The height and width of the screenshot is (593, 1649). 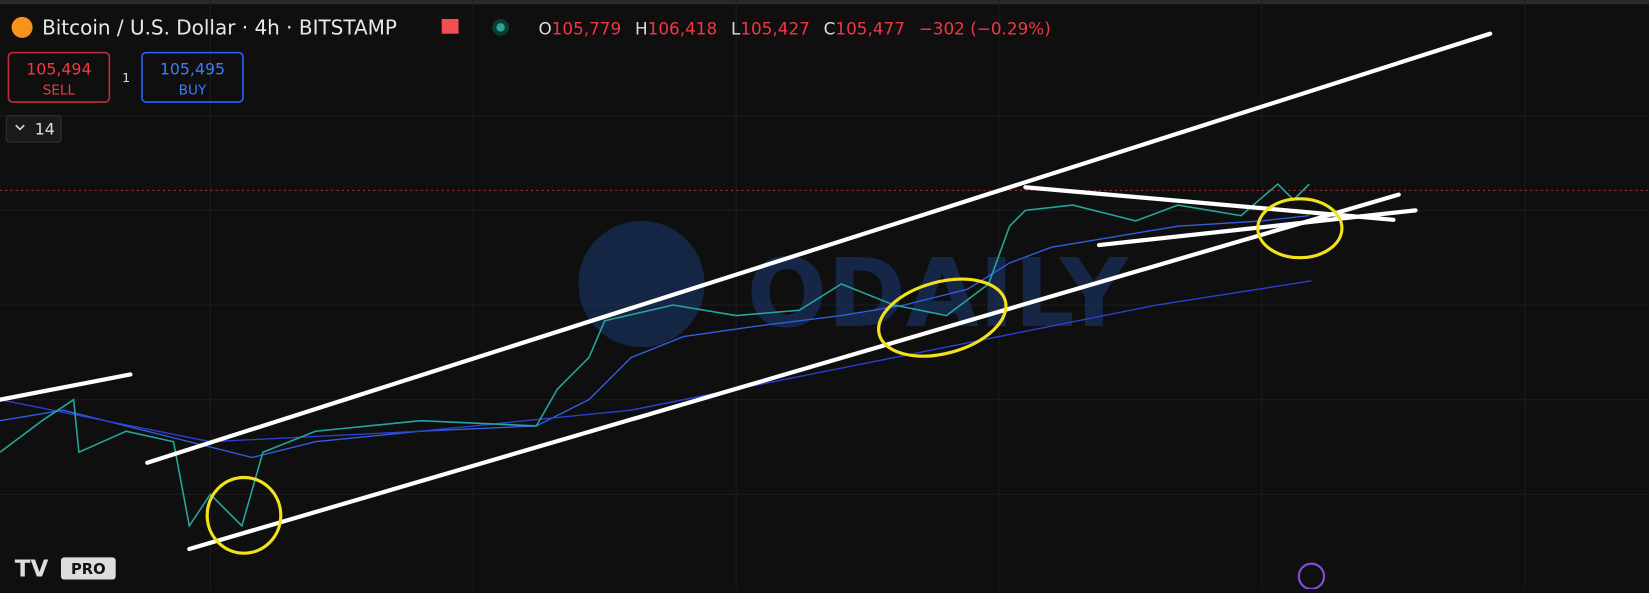 I want to click on watermark-logo, so click(x=641, y=284).